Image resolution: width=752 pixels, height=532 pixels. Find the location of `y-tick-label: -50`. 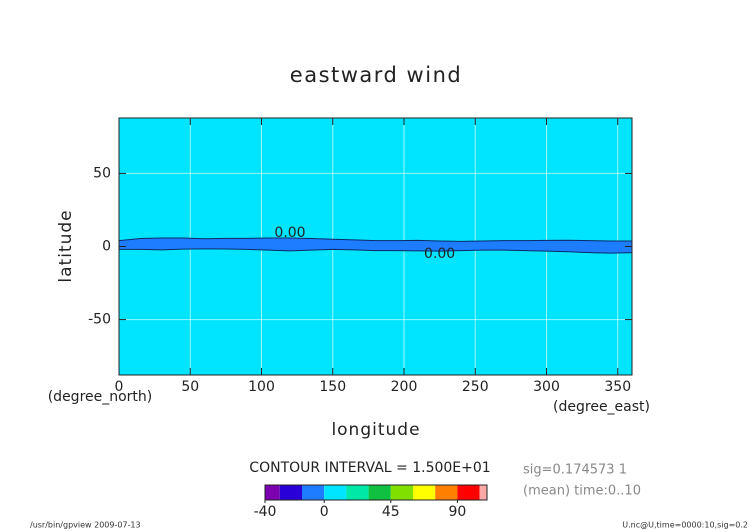

y-tick-label: -50 is located at coordinates (99, 320).